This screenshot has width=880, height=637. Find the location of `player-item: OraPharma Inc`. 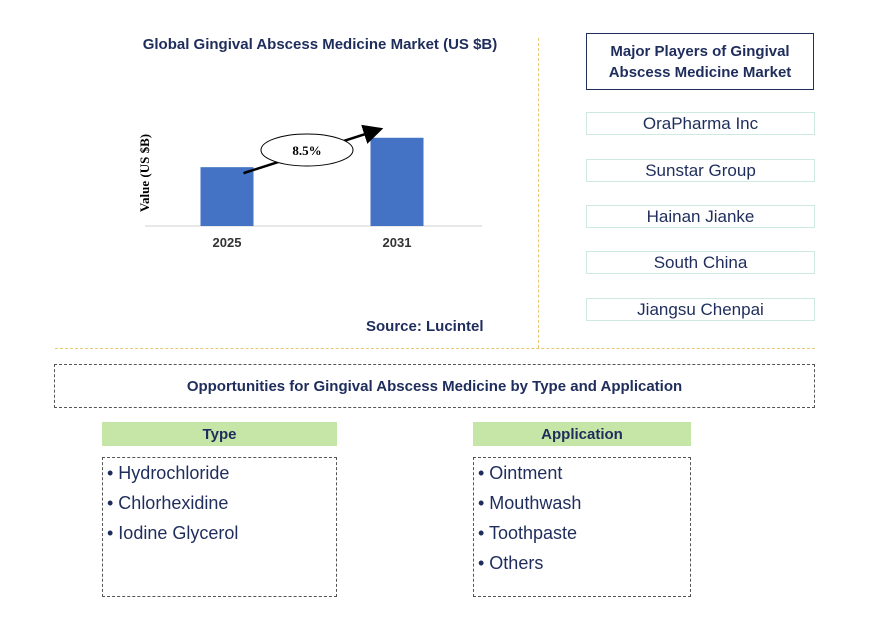

player-item: OraPharma Inc is located at coordinates (700, 123).